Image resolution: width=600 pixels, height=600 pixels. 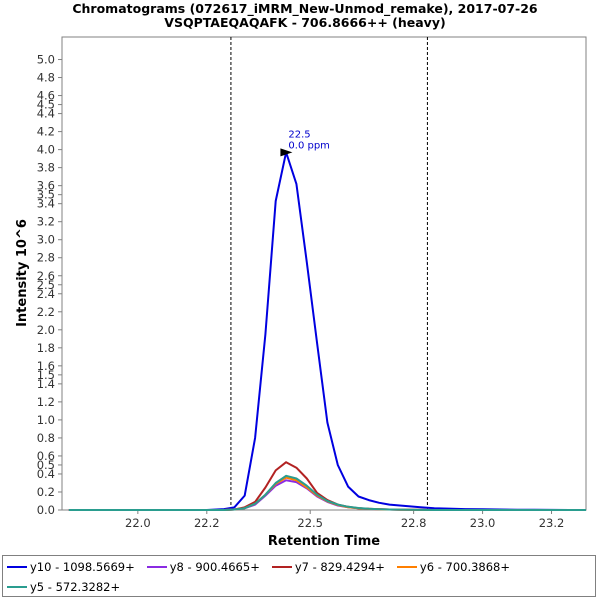 I want to click on chart-subtitle: VSQPTAEQAQAFK - 706.8666++ (heavy), so click(x=304, y=22).